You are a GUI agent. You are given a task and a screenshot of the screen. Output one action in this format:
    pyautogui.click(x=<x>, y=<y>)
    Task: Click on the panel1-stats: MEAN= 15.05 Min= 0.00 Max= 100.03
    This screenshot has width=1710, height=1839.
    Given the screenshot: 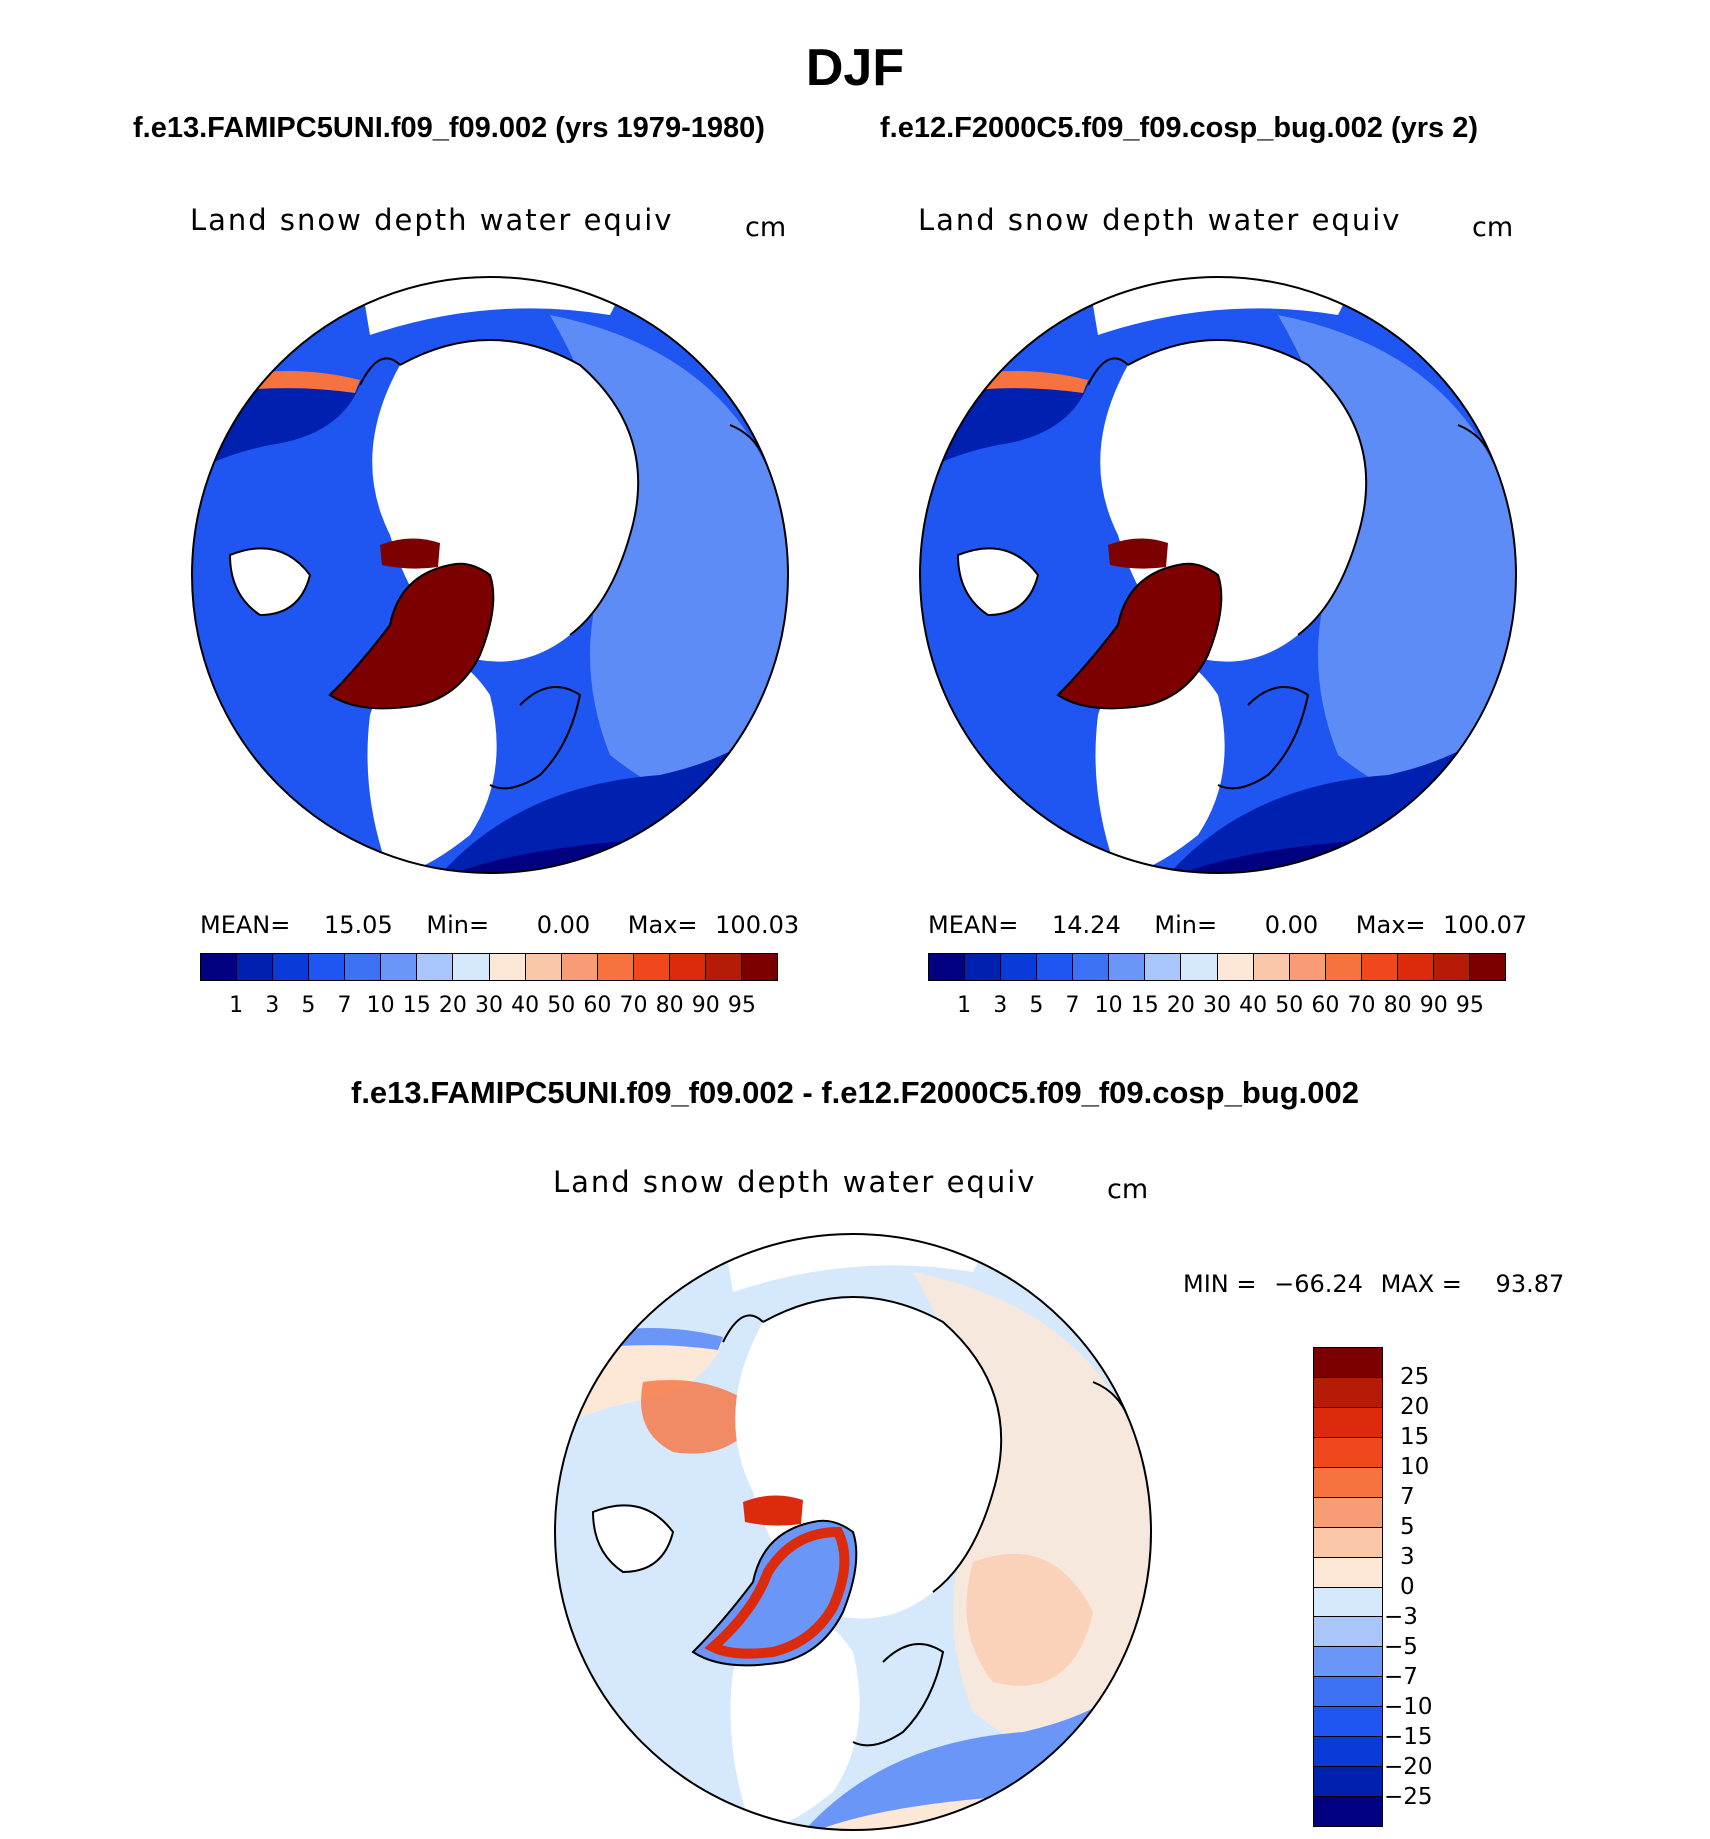 What is the action you would take?
    pyautogui.click(x=499, y=925)
    